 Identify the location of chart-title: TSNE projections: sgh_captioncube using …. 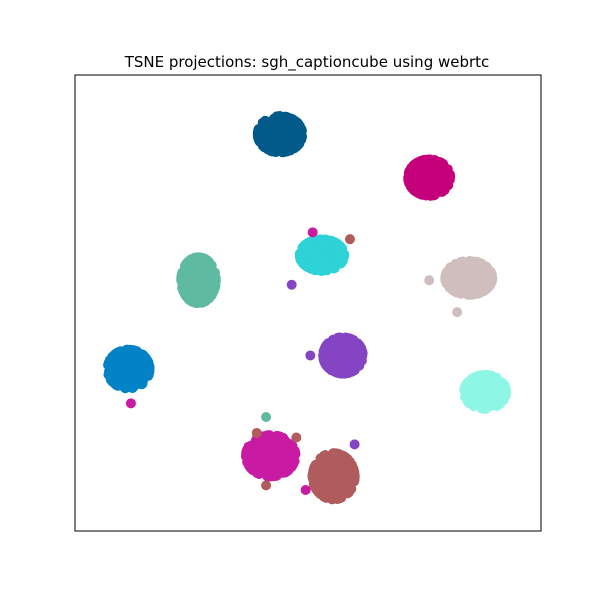
(307, 62).